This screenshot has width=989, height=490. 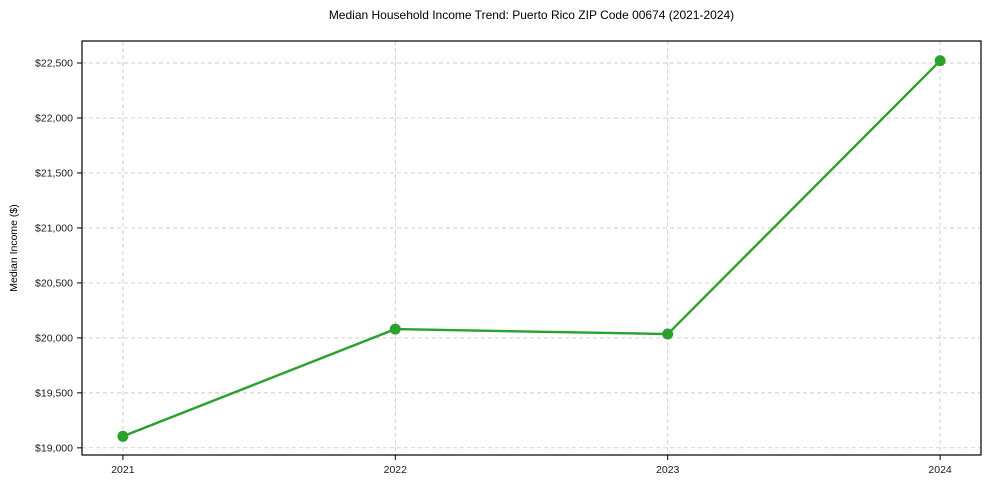 I want to click on x-tick-label: 2022, so click(x=396, y=470).